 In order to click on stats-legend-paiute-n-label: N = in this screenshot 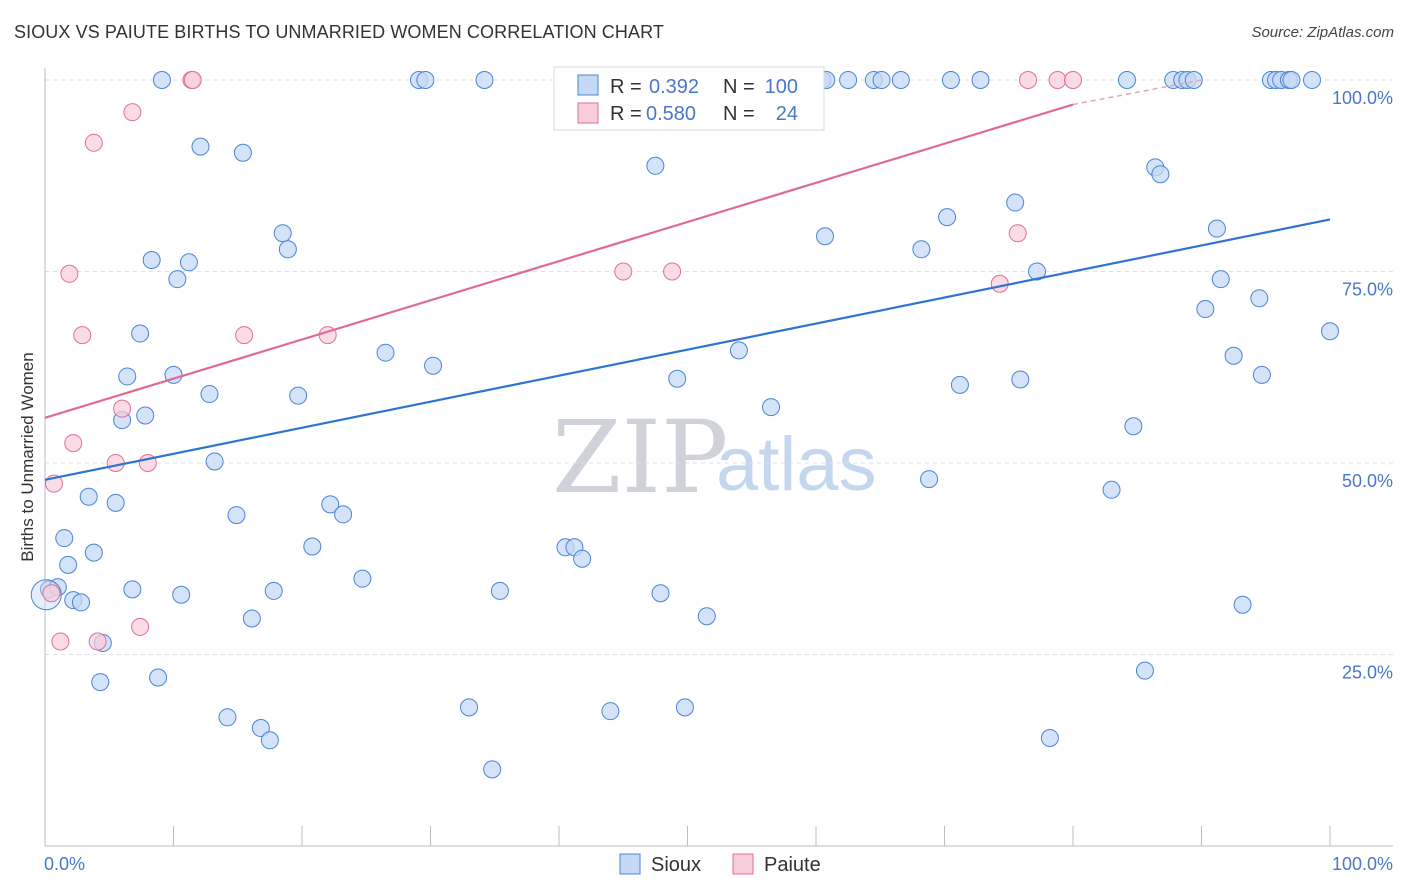, I will do `click(739, 114)`.